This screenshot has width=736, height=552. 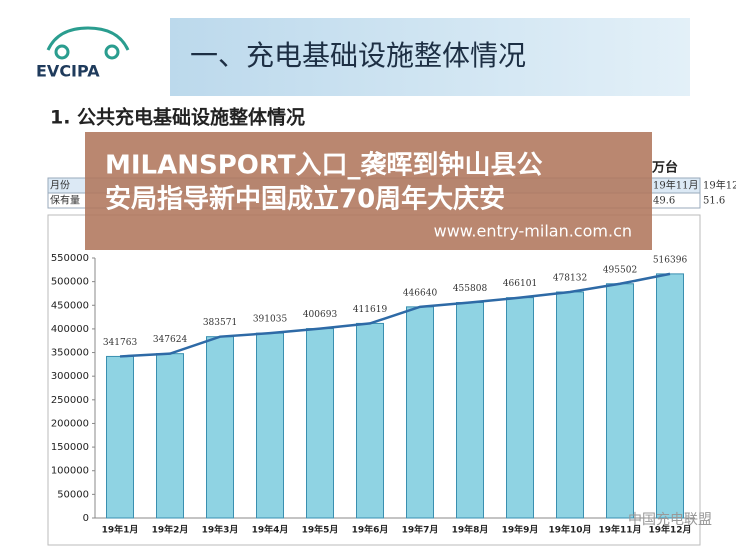 I want to click on x-tick-label: 19年6月, so click(x=370, y=530).